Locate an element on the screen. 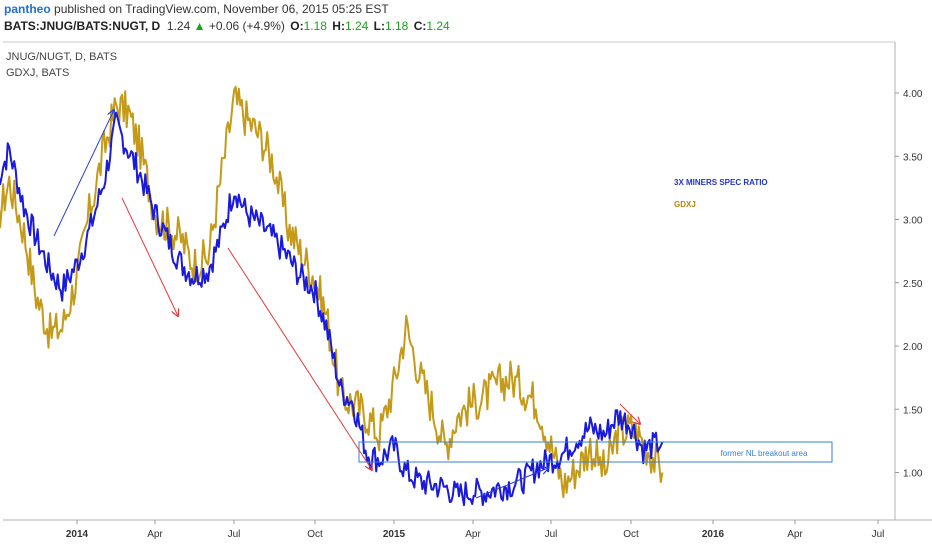 This screenshot has height=550, width=932. price-axis: 4.00 3.50 3.00 2.50 2.00 1.50 1.00 is located at coordinates (909, 284).